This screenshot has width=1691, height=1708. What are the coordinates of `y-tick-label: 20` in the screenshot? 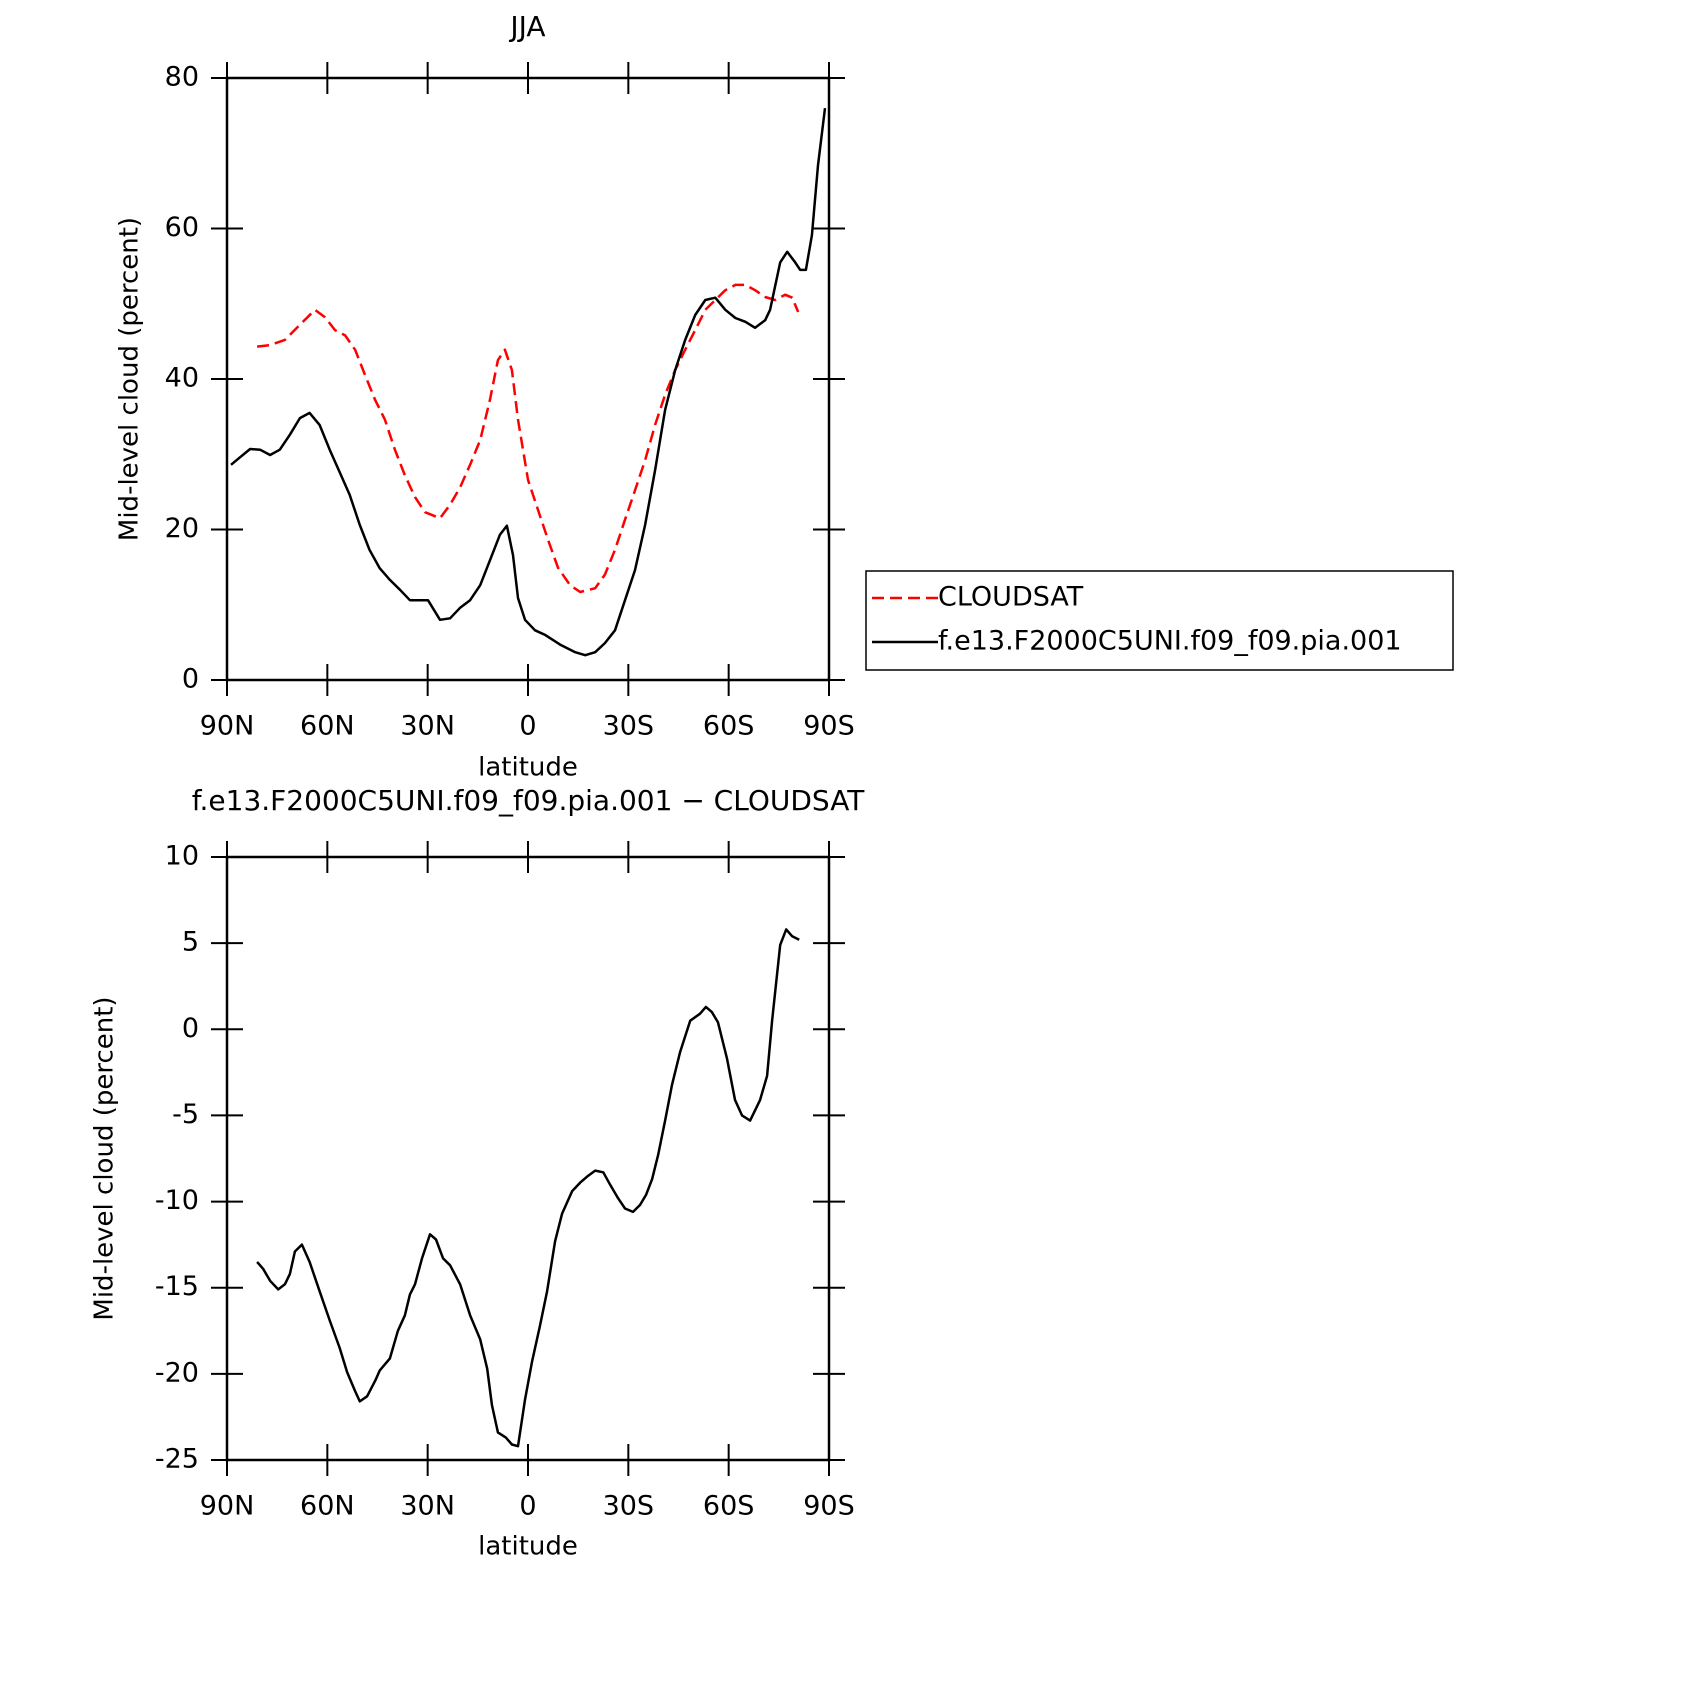 It's located at (182, 528).